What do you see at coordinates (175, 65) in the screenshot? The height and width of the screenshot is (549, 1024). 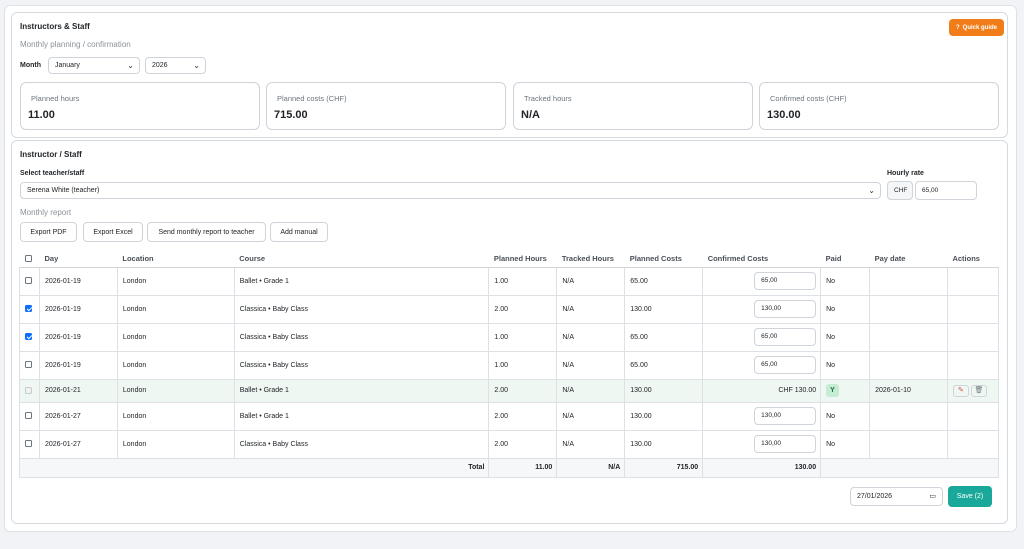 I see `year-select: 2026 ⌄` at bounding box center [175, 65].